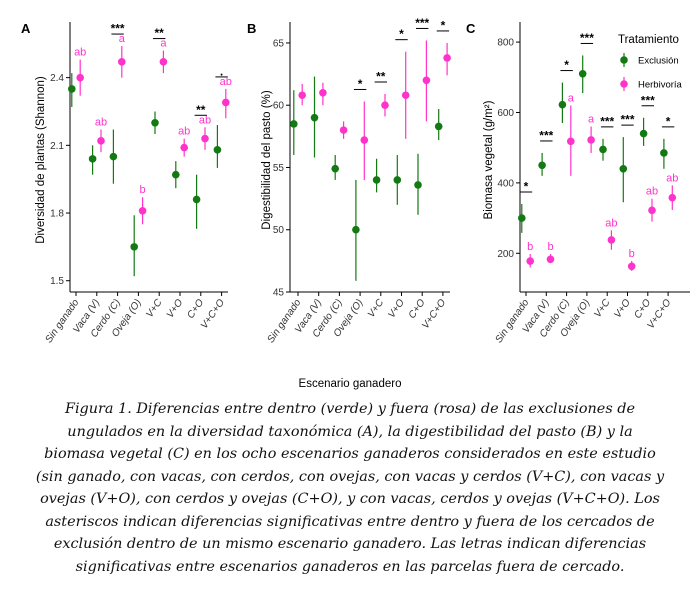 This screenshot has height=601, width=700. What do you see at coordinates (505, 183) in the screenshot?
I see `y-tick-label: 400` at bounding box center [505, 183].